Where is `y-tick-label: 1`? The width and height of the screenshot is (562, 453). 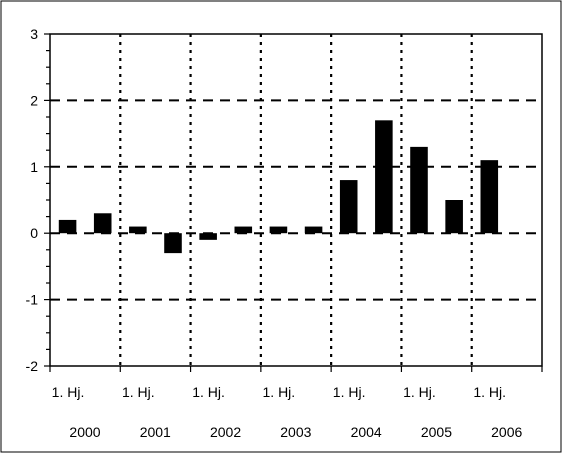
y-tick-label: 1 is located at coordinates (34, 167).